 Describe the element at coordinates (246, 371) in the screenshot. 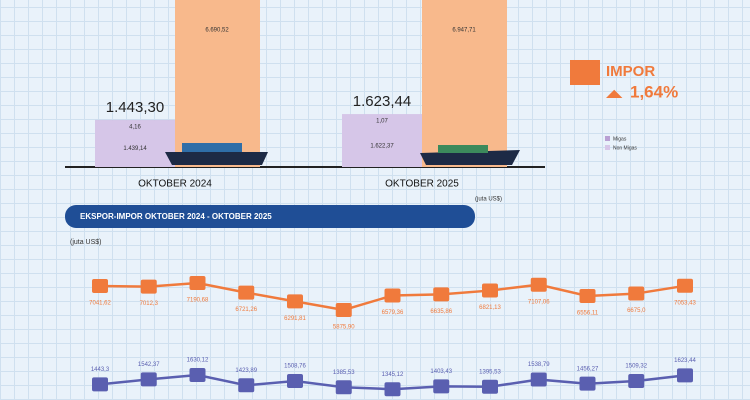

I see `value-label: 1423,89` at that location.